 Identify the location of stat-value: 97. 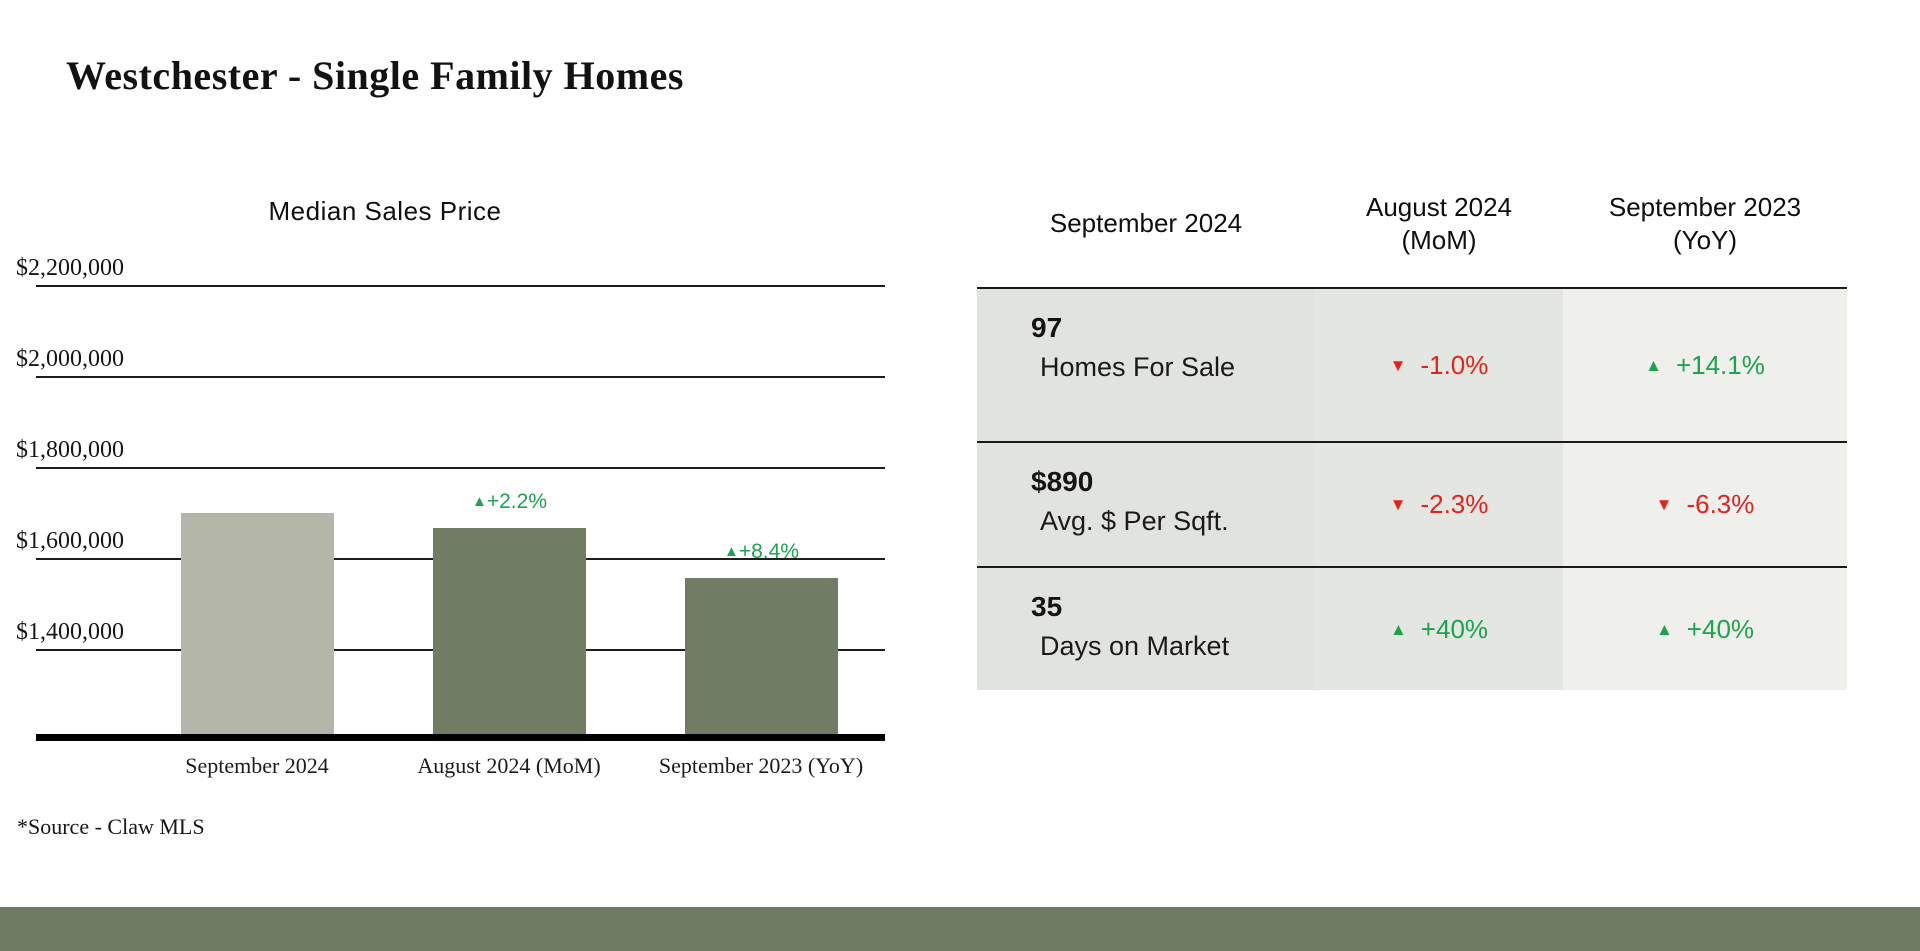
(1047, 327).